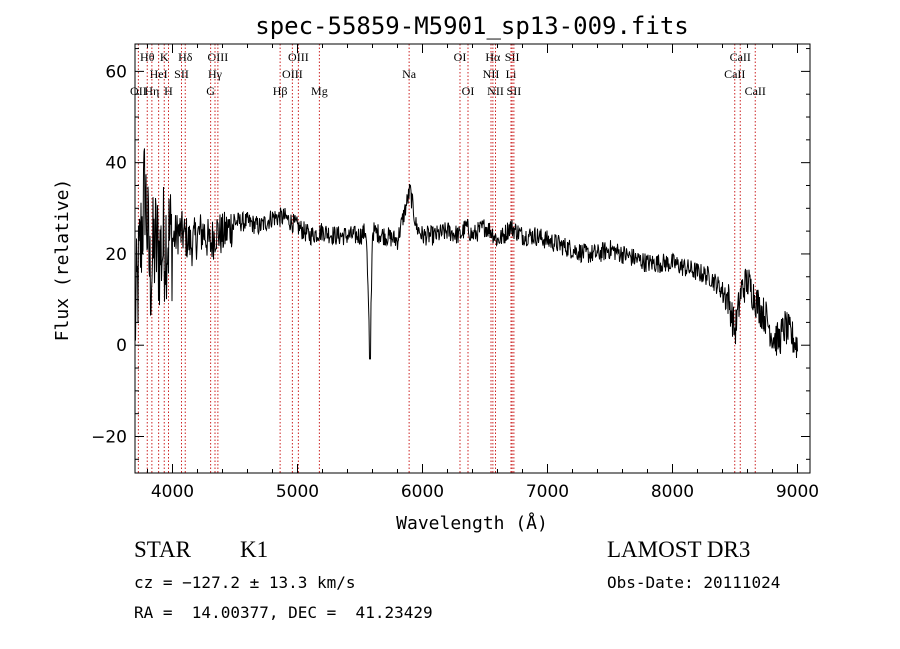 The width and height of the screenshot is (900, 649). Describe the element at coordinates (164, 57) in the screenshot. I see `spectral-line-label: K` at that location.